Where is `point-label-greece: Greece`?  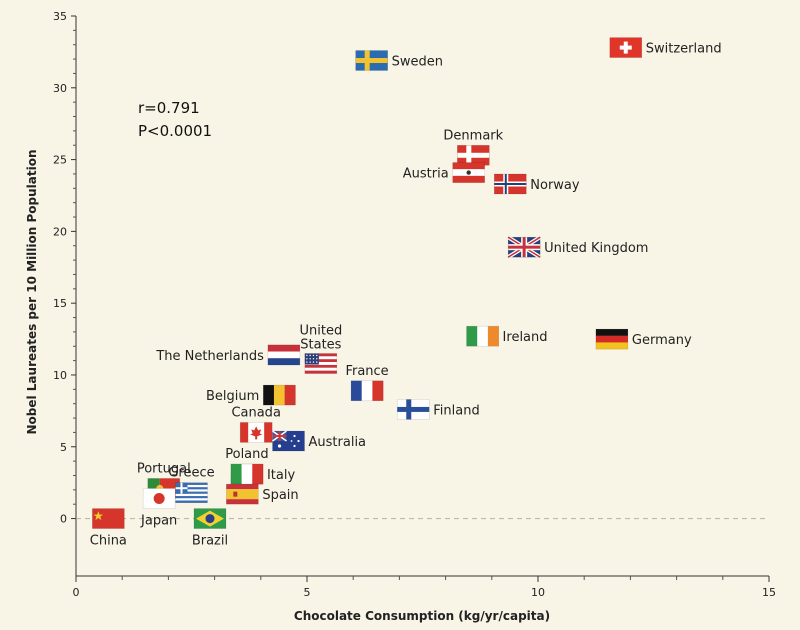 point-label-greece: Greece is located at coordinates (191, 473).